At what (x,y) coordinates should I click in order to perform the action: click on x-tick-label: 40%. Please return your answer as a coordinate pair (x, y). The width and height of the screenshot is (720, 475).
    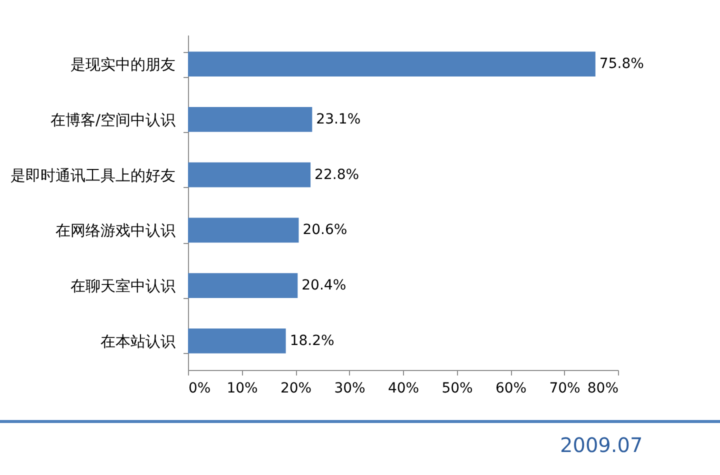
    Looking at the image, I should click on (404, 388).